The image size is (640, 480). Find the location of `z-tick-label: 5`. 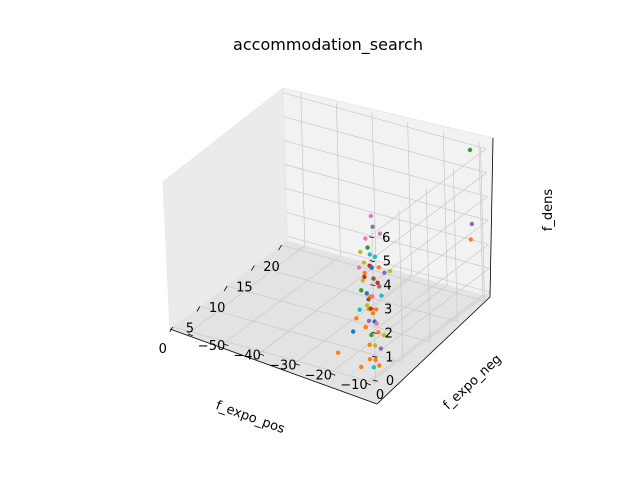

z-tick-label: 5 is located at coordinates (387, 262).